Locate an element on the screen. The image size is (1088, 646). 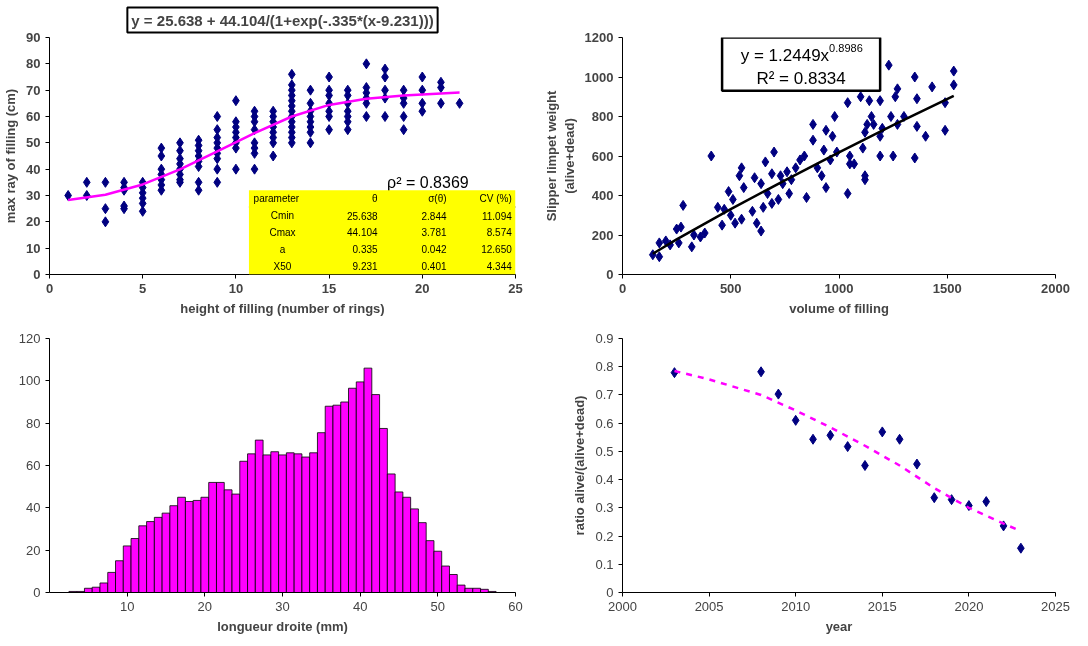
y-tick-label: 10 is located at coordinates (33, 248).